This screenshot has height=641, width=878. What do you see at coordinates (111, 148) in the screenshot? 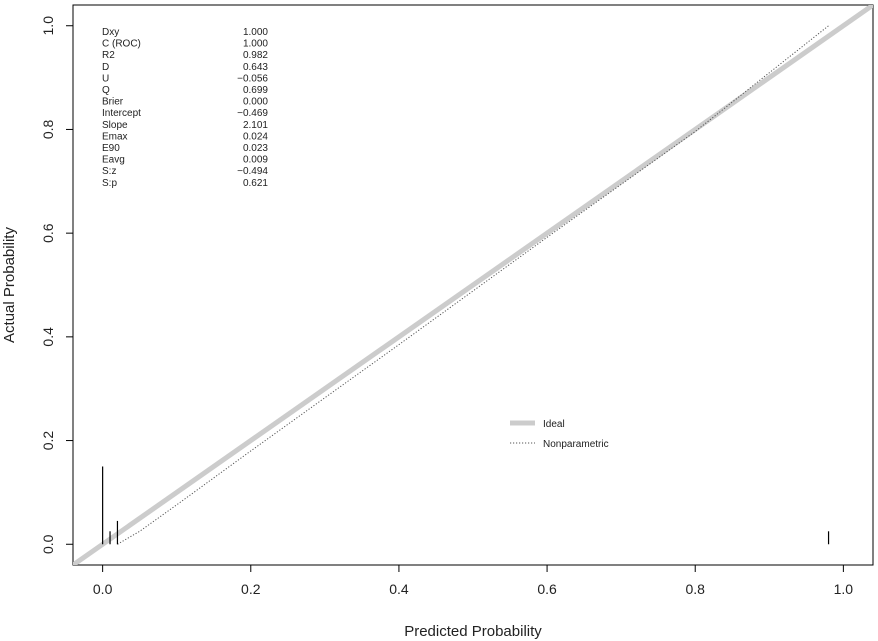
I see `stat-name: E90` at bounding box center [111, 148].